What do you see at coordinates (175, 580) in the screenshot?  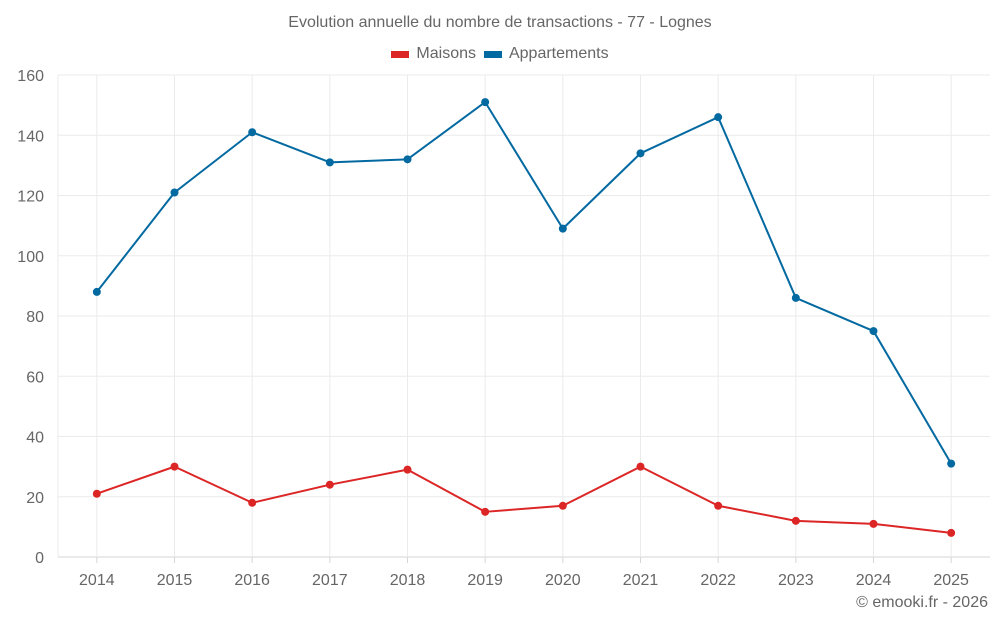 I see `x-tick-label: 2015` at bounding box center [175, 580].